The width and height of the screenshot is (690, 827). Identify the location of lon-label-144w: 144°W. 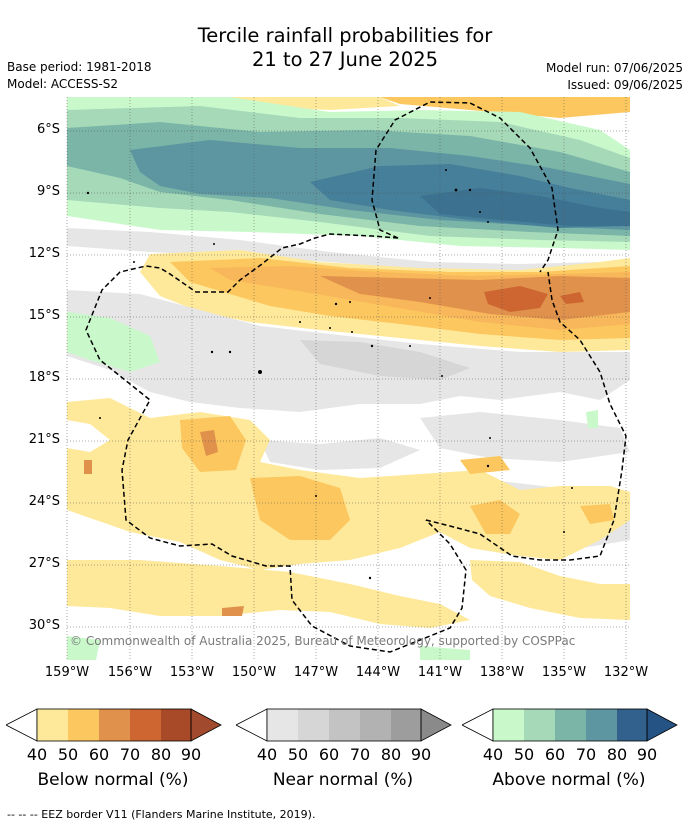
(378, 672).